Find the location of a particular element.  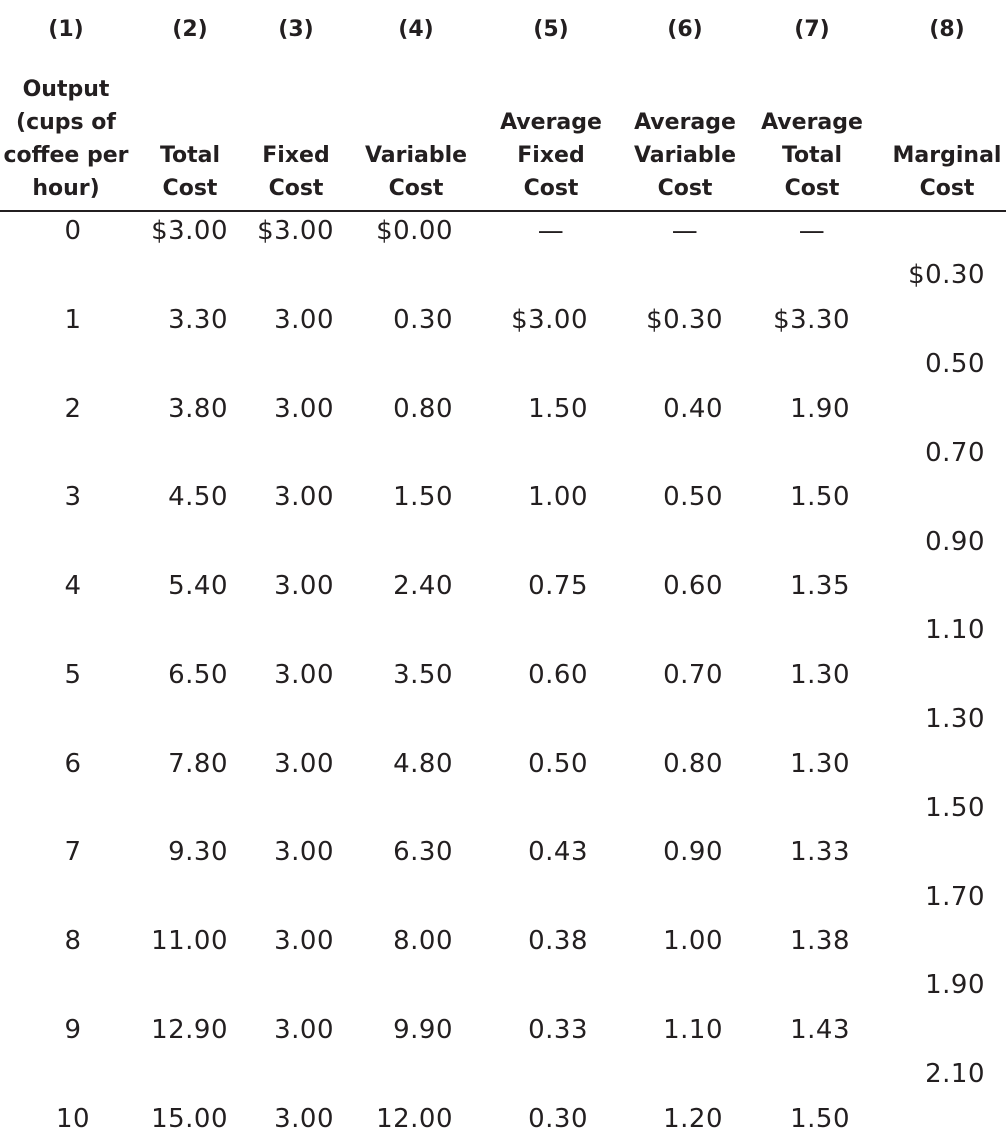

column-number-average-fixed-cost: (5) is located at coordinates (551, 29).